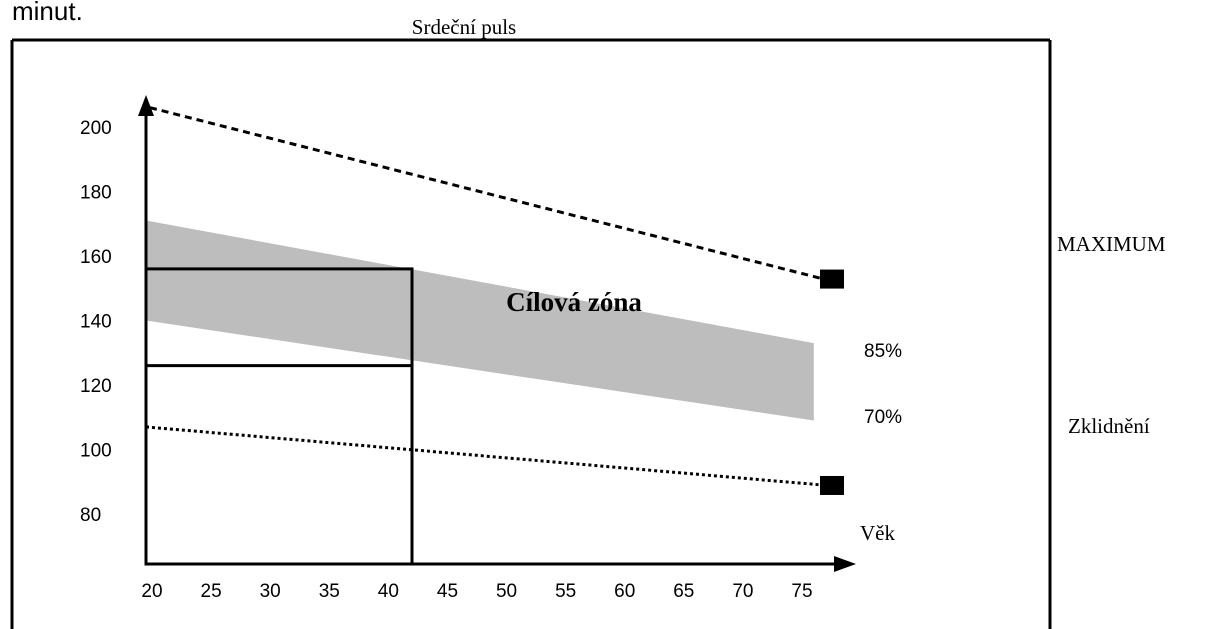 The image size is (1205, 629). What do you see at coordinates (883, 417) in the screenshot?
I see `band-lower-label: 70%` at bounding box center [883, 417].